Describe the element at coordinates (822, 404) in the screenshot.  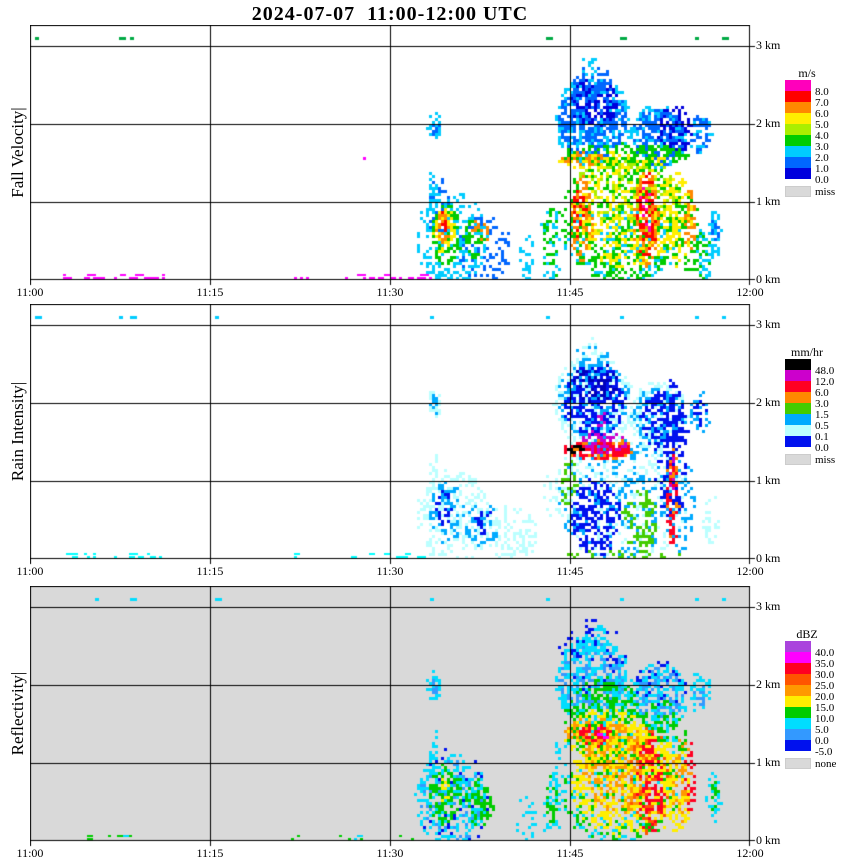
I see `rain-intensity-legend-value-label: 3.0` at that location.